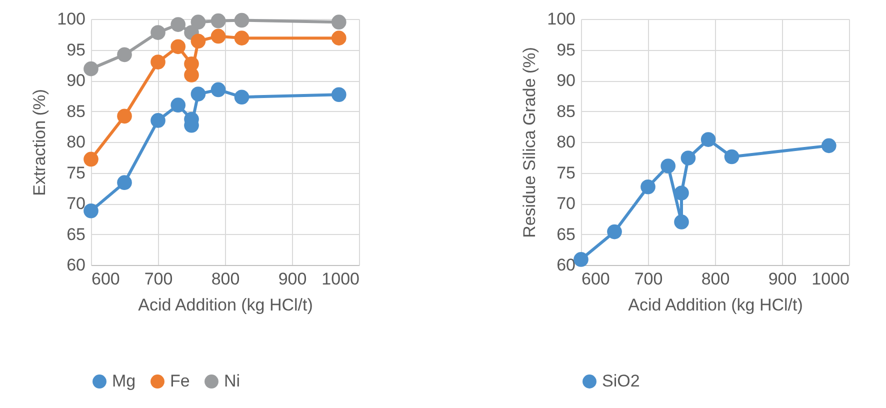 The width and height of the screenshot is (886, 408). I want to click on y-axis-title: Extraction (%), so click(40, 142).